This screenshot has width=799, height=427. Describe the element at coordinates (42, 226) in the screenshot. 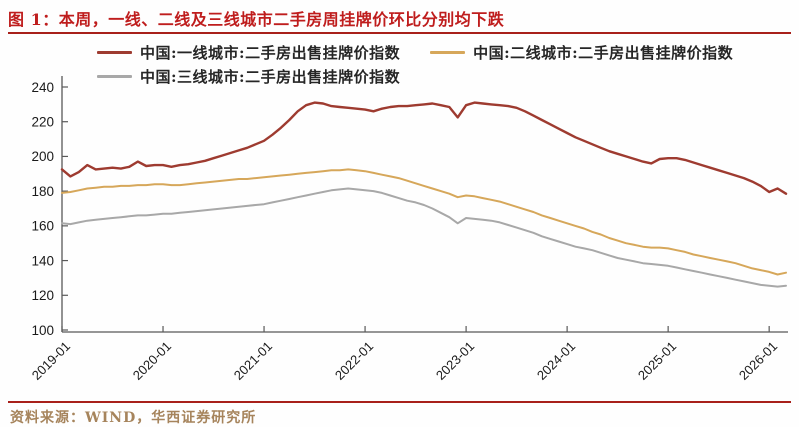

I see `y-tick-label: 160` at that location.